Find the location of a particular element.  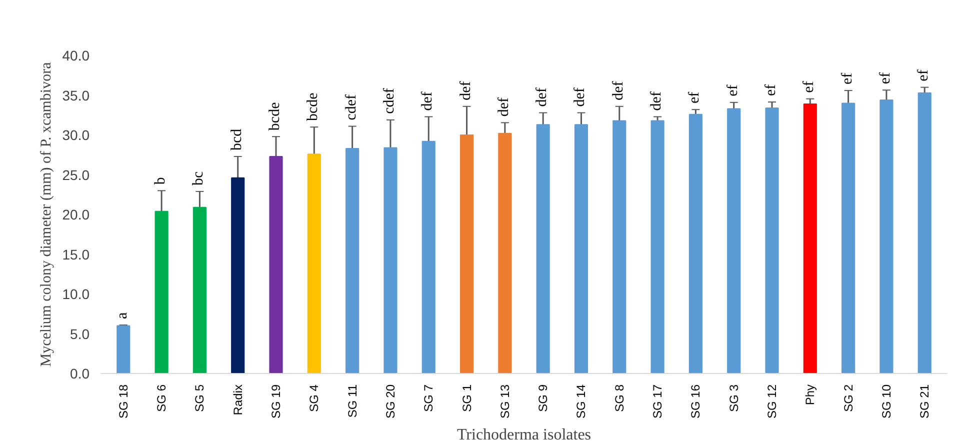

x-axis-title: Trichoderma isolates is located at coordinates (524, 435).